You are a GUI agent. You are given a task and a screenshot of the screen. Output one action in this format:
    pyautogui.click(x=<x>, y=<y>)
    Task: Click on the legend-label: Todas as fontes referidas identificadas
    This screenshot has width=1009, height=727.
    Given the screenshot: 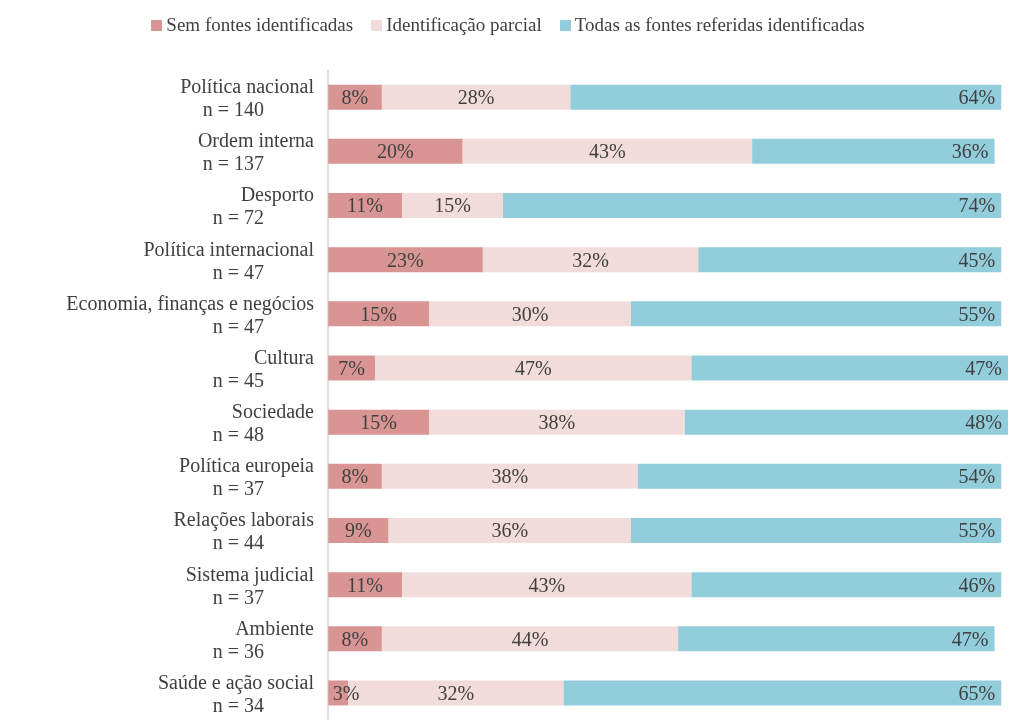 What is the action you would take?
    pyautogui.click(x=719, y=25)
    